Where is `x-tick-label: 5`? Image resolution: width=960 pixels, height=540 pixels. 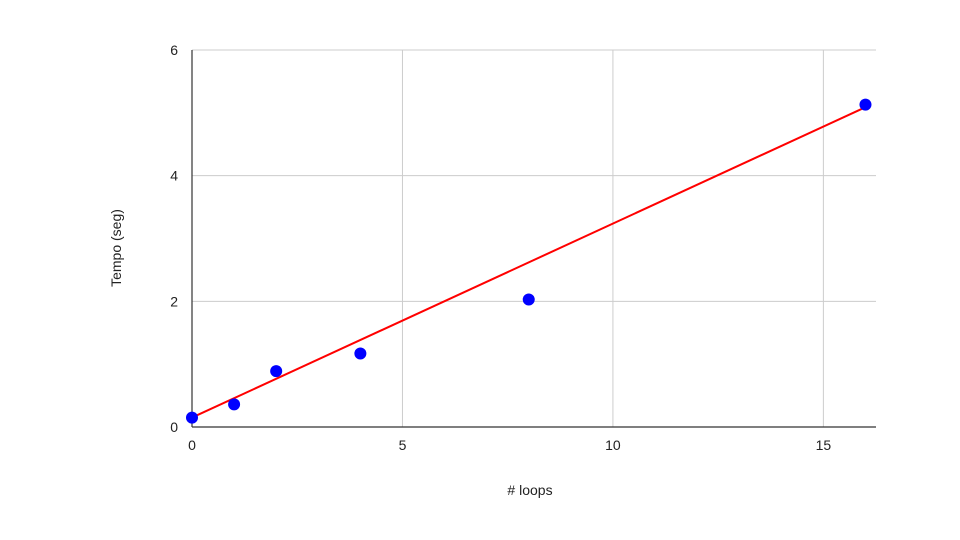 x-tick-label: 5 is located at coordinates (403, 445).